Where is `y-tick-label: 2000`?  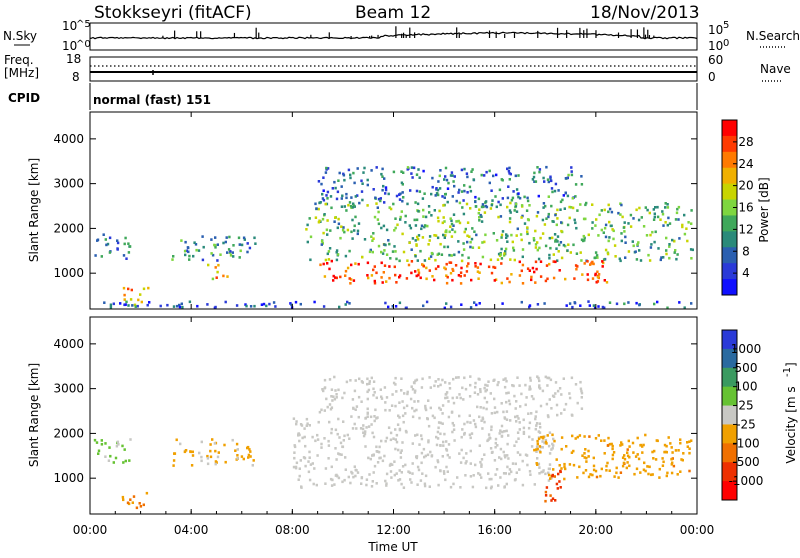 y-tick-label: 2000 is located at coordinates (68, 433).